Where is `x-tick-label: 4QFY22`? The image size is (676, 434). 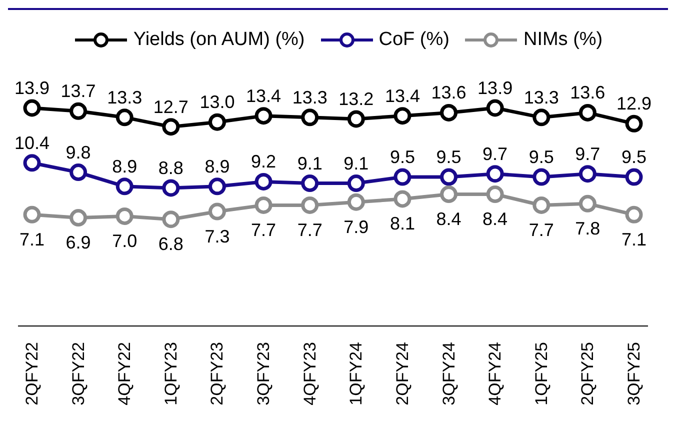
x-tick-label: 4QFY22 is located at coordinates (124, 374).